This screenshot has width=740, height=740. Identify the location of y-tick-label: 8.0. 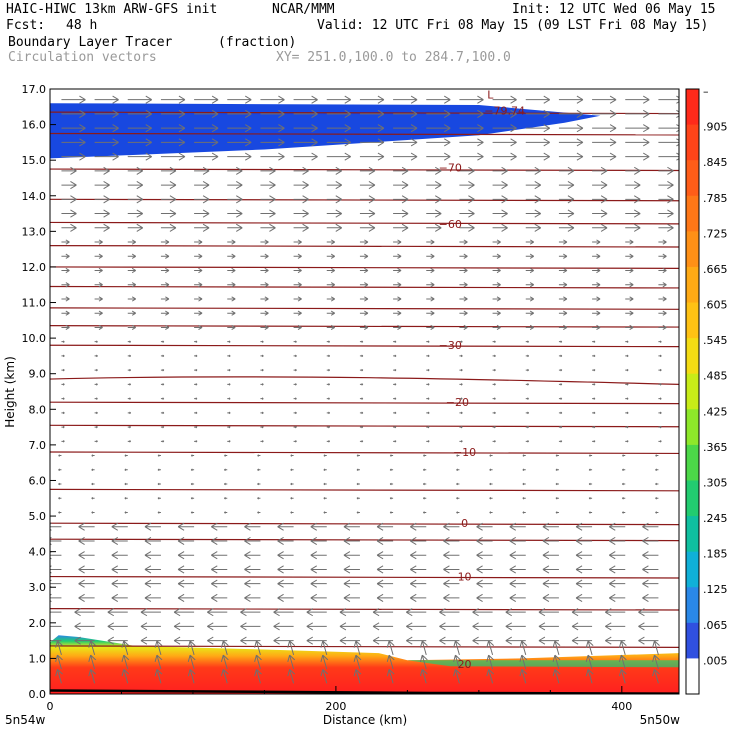
(38, 409).